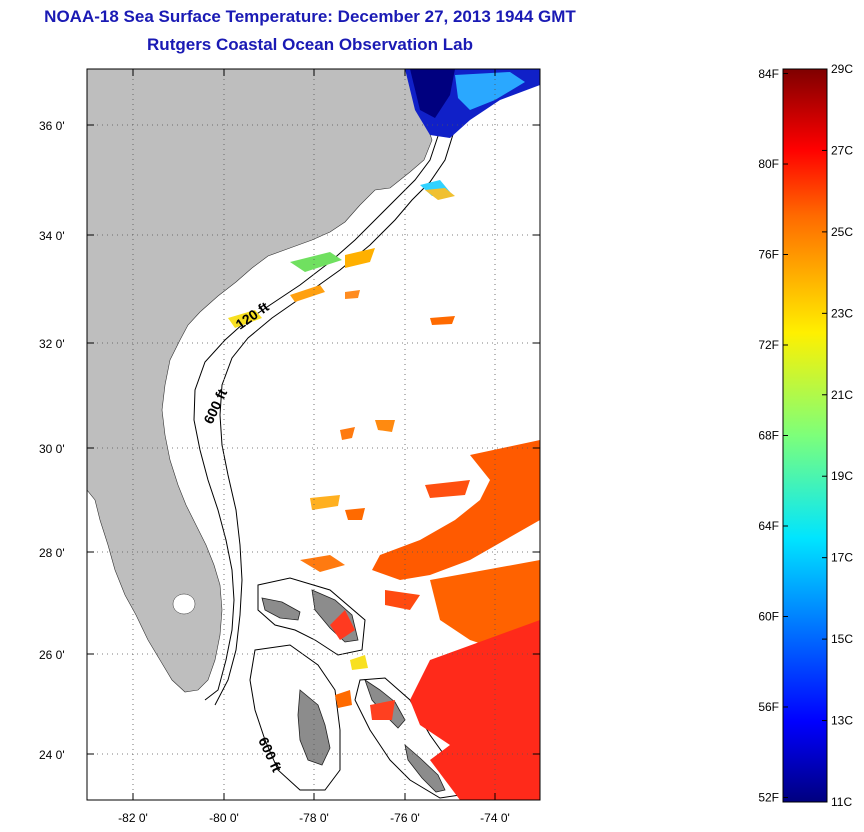  Describe the element at coordinates (842, 476) in the screenshot. I see `colorbar-c-label: 19C` at that location.